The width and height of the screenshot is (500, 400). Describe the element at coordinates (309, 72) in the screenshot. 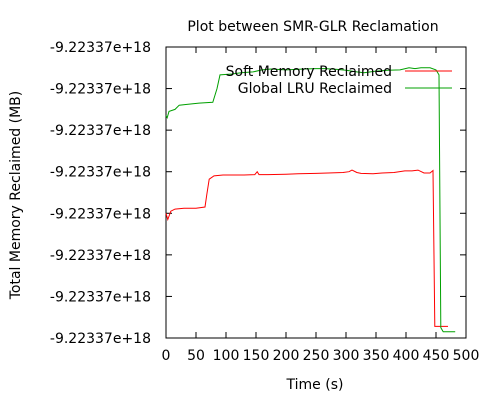

I see `legend-label: Soft Memory Reclaimed` at that location.